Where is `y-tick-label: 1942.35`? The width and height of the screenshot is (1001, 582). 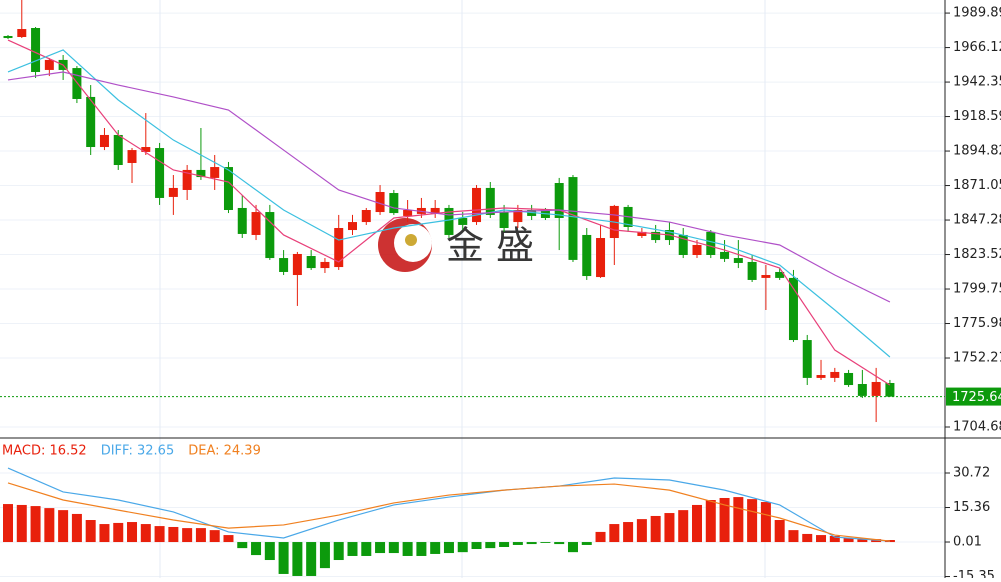 y-tick-label: 1942.35 is located at coordinates (977, 82).